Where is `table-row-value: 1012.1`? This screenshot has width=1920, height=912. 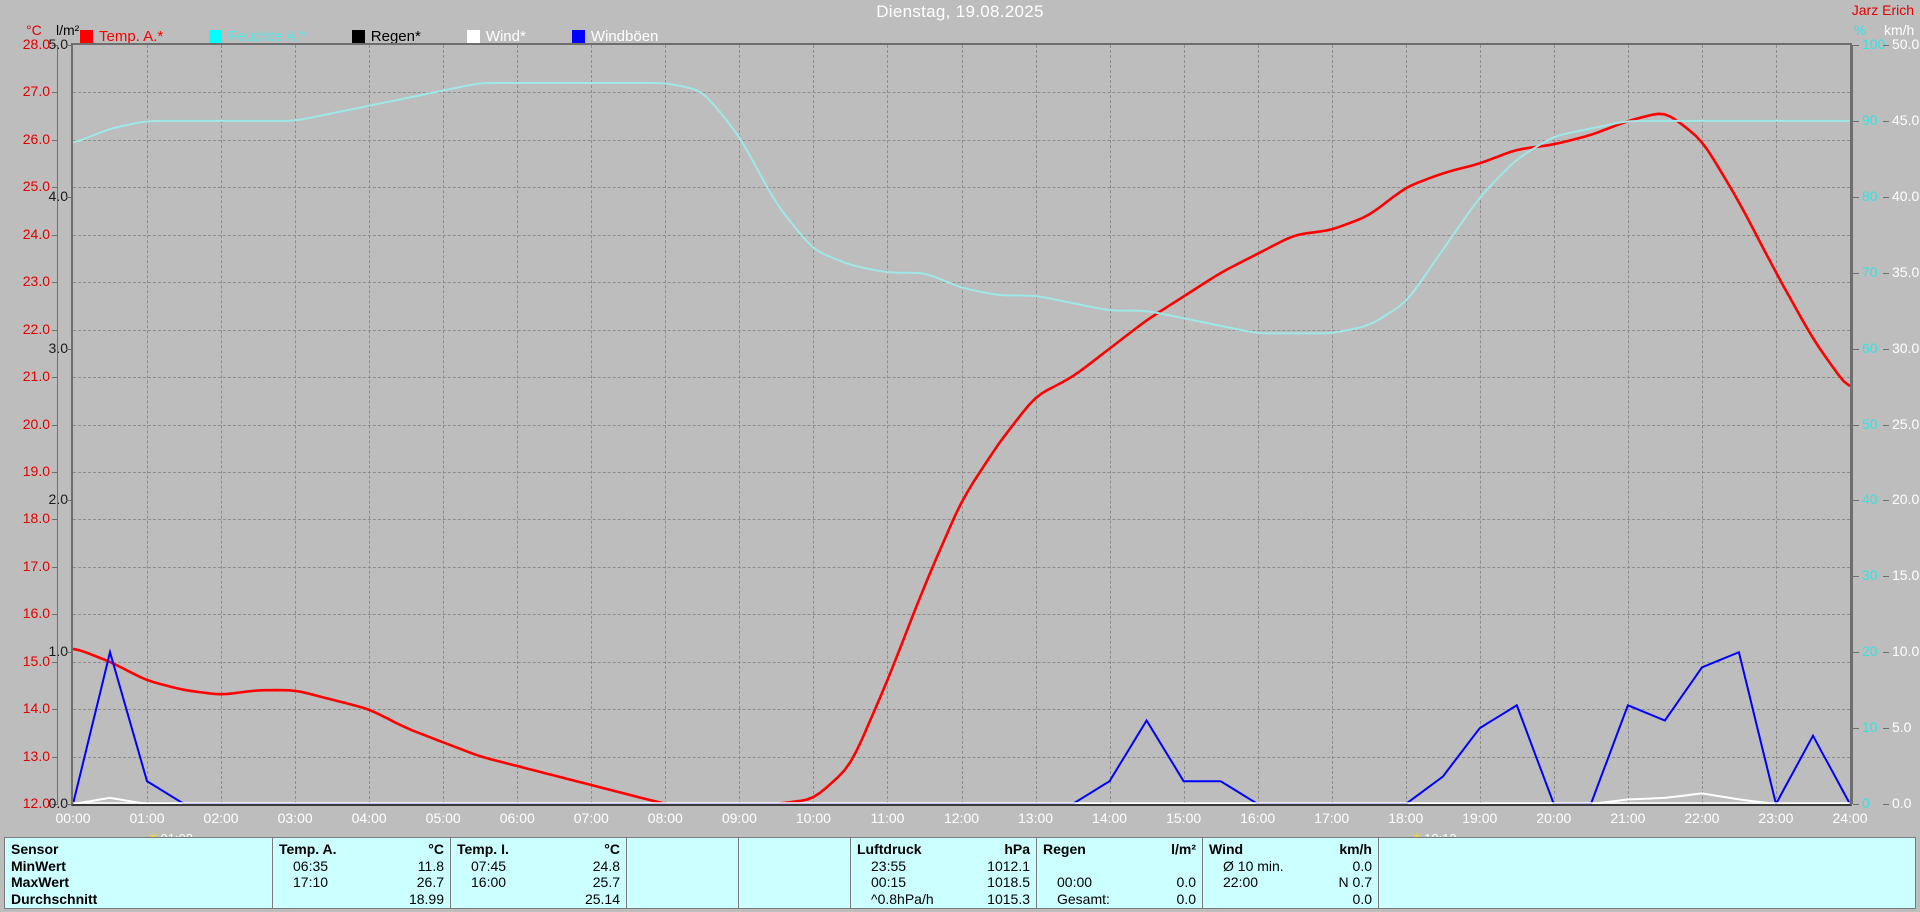
table-row-value: 1012.1 is located at coordinates (1008, 865).